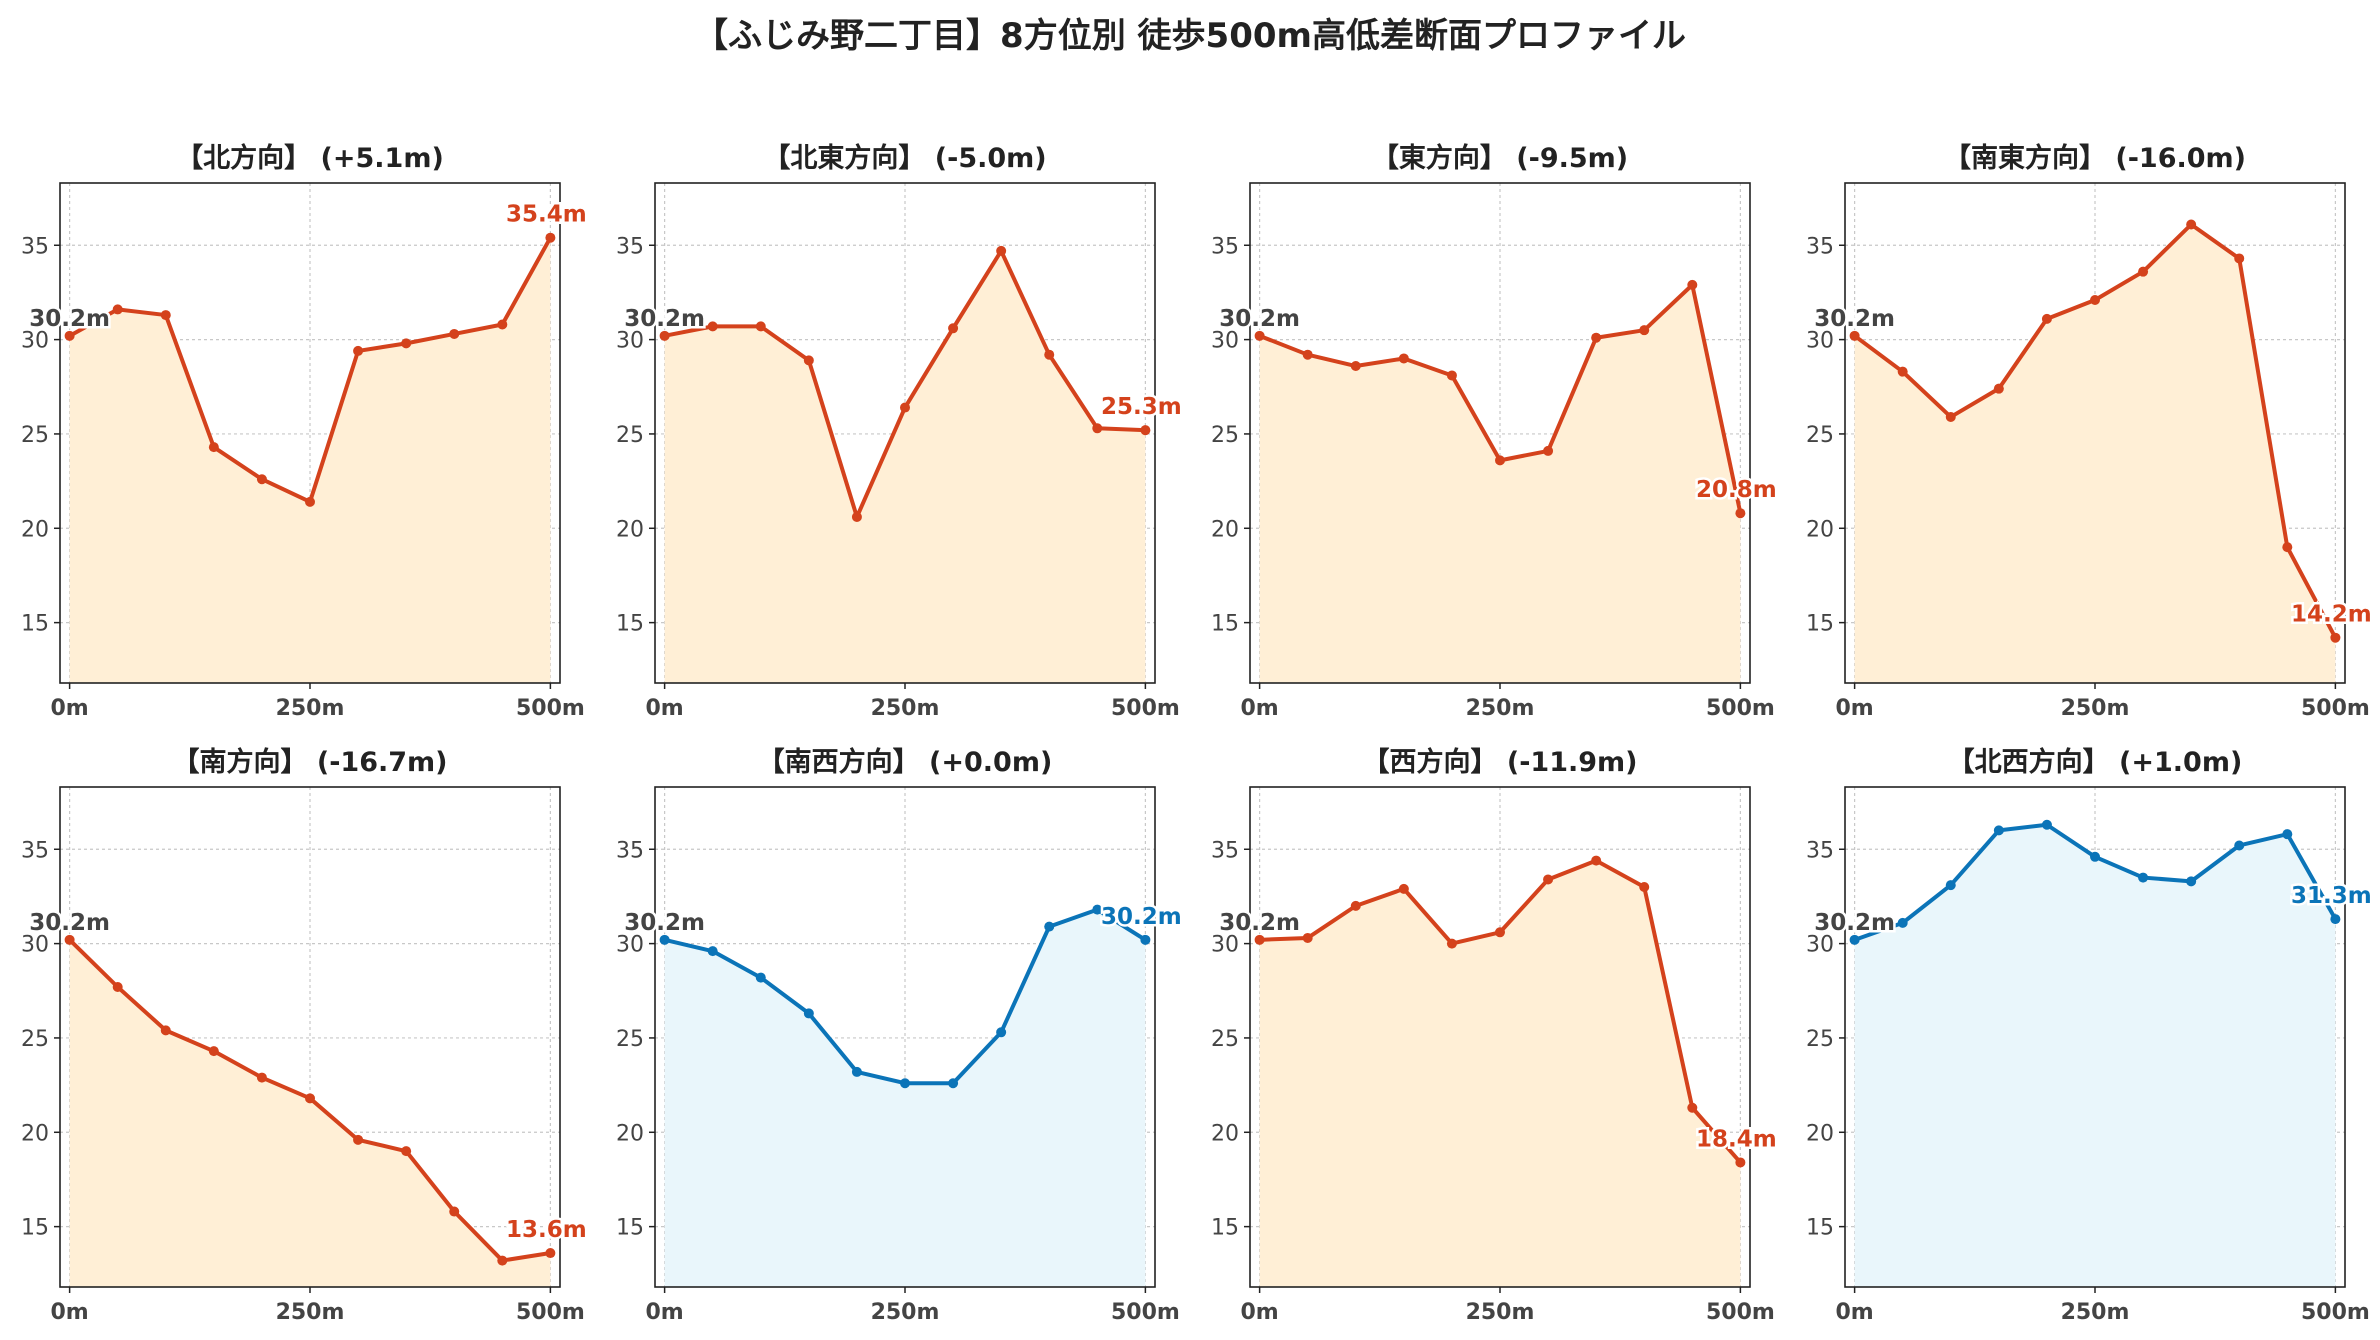  Describe the element at coordinates (546, 215) in the screenshot. I see `end-label: 35.4m` at that location.